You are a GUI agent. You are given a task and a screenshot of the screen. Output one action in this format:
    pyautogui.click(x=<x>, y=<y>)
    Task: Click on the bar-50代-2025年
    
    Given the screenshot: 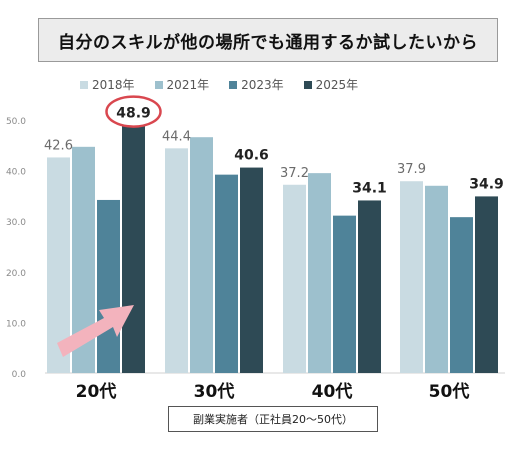 What is the action you would take?
    pyautogui.click(x=486, y=284)
    